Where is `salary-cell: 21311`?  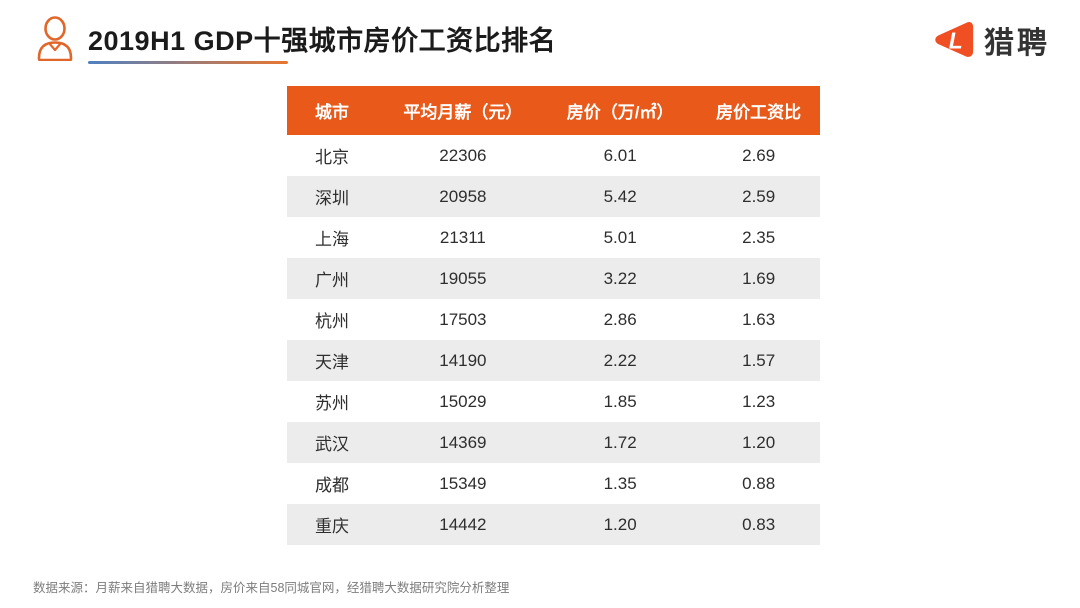 salary-cell: 21311 is located at coordinates (462, 237).